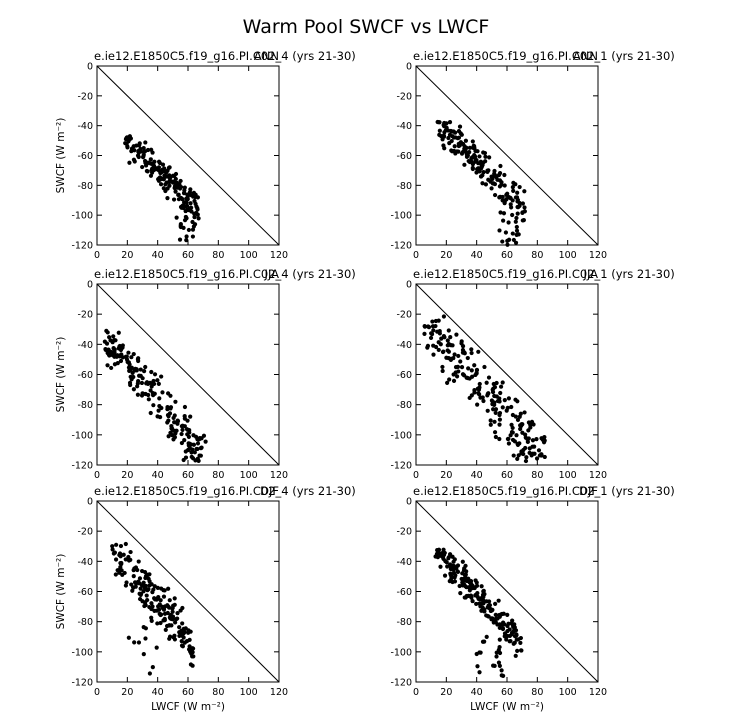  What do you see at coordinates (158, 692) in the screenshot?
I see `x-tick-label: 40` at bounding box center [158, 692].